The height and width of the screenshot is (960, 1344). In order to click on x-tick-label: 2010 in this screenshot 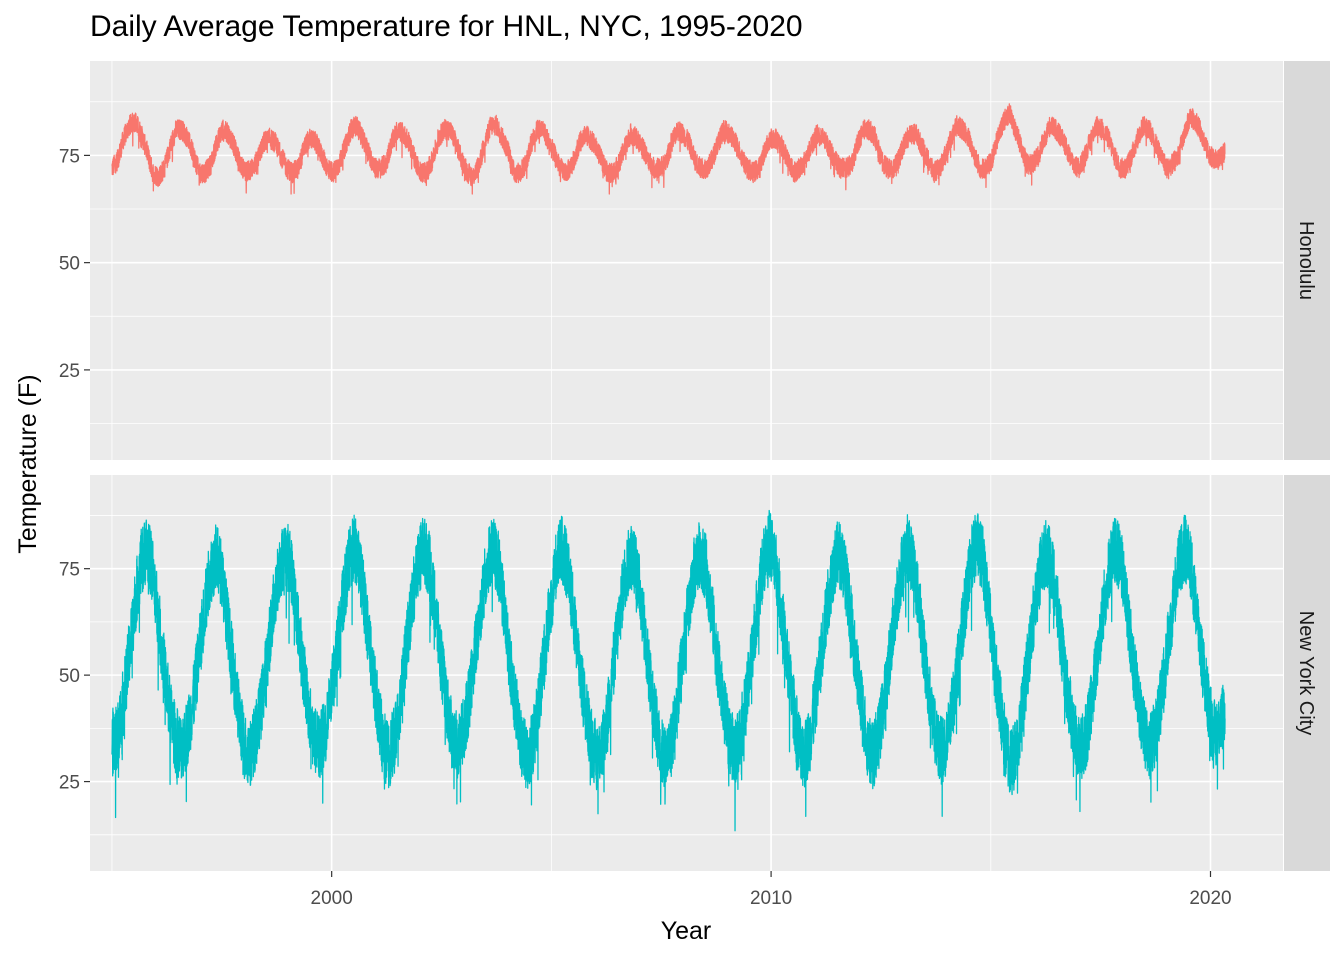, I will do `click(771, 898)`.